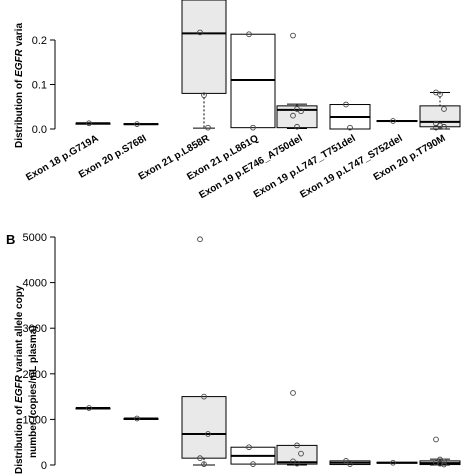  Describe the element at coordinates (35, 420) in the screenshot. I see `y-tick-label: 1000` at that location.